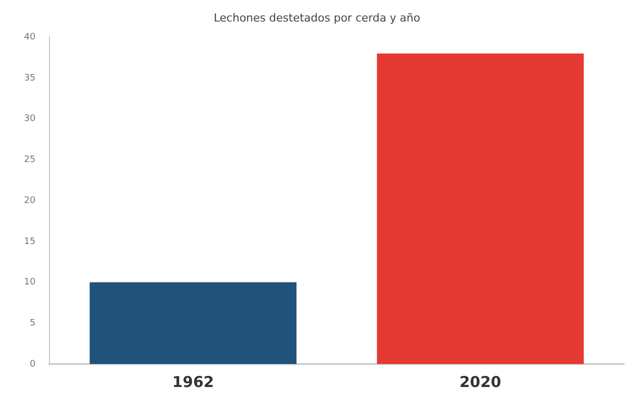 The image size is (632, 408). I want to click on y-tick-label: 5, so click(33, 323).